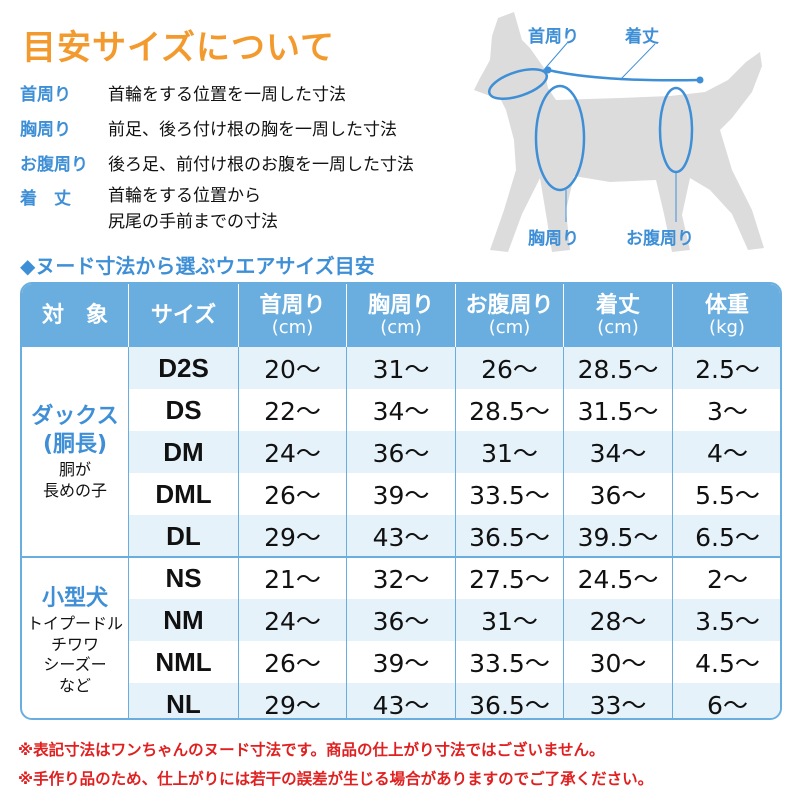 The image size is (800, 800). What do you see at coordinates (727, 495) in the screenshot?
I see `weight-cell: 5.5～` at bounding box center [727, 495].